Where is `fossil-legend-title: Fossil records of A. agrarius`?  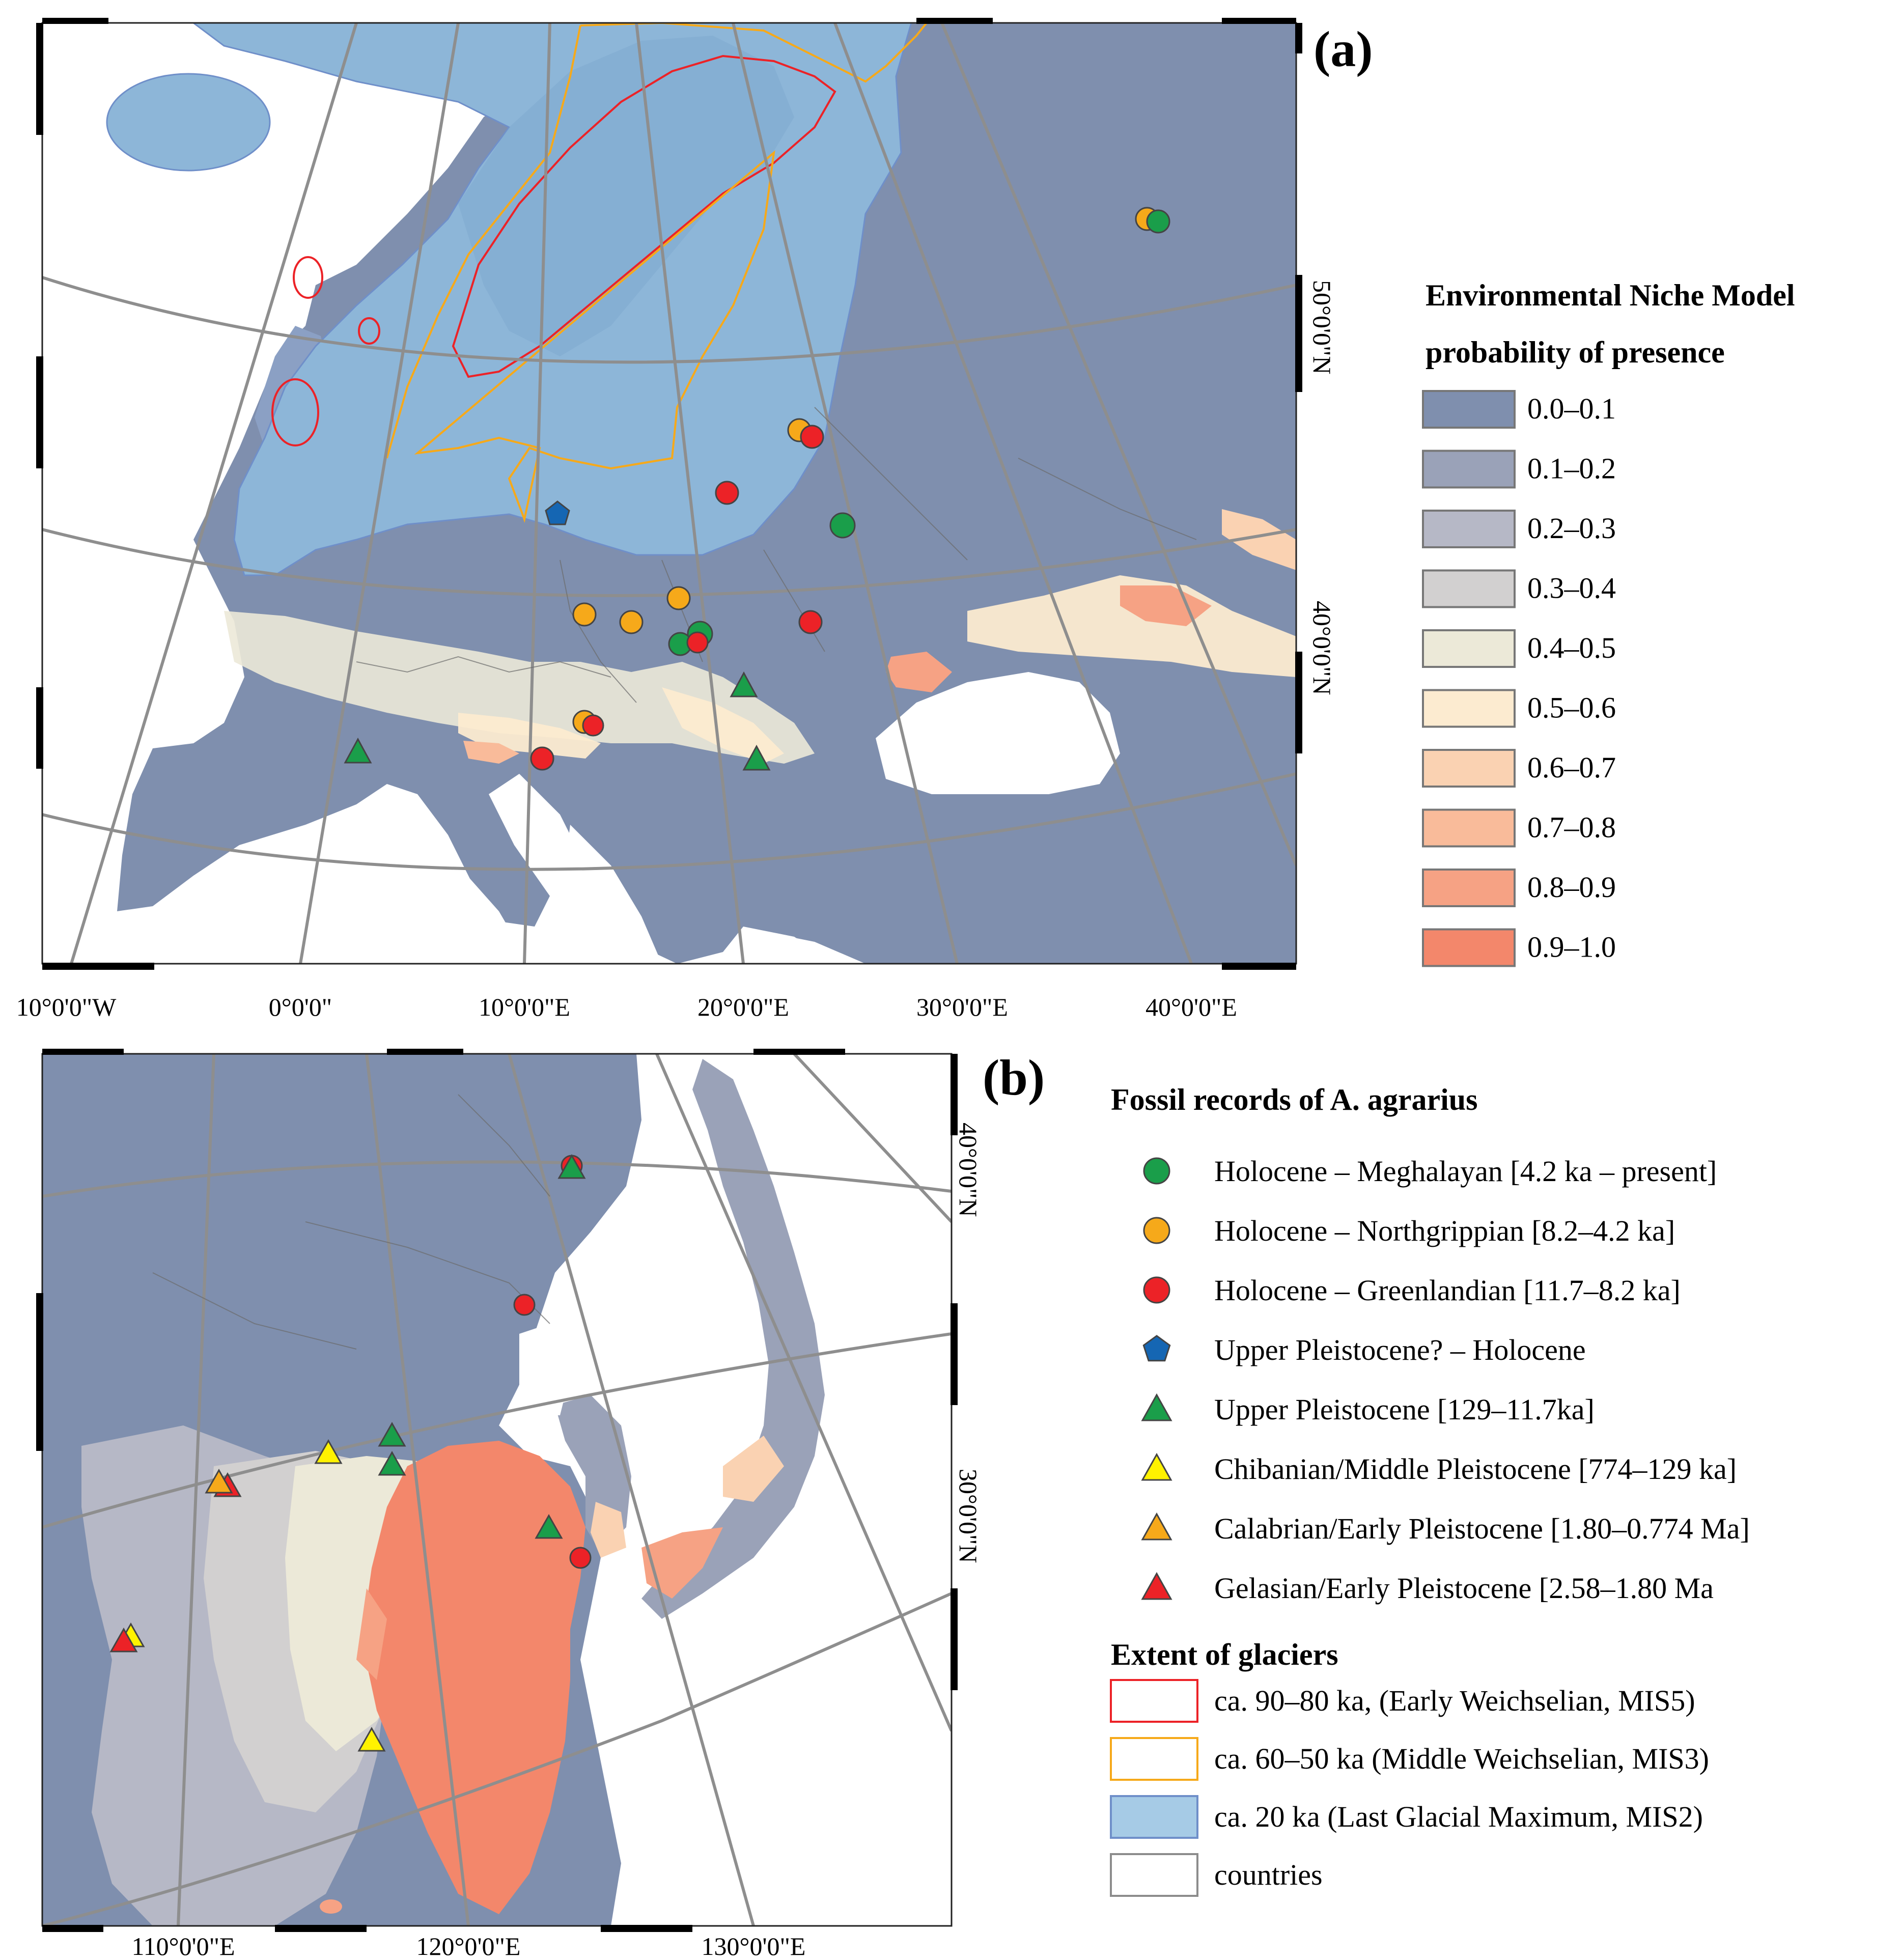 fossil-legend-title: Fossil records of A. agrarius is located at coordinates (1294, 1099).